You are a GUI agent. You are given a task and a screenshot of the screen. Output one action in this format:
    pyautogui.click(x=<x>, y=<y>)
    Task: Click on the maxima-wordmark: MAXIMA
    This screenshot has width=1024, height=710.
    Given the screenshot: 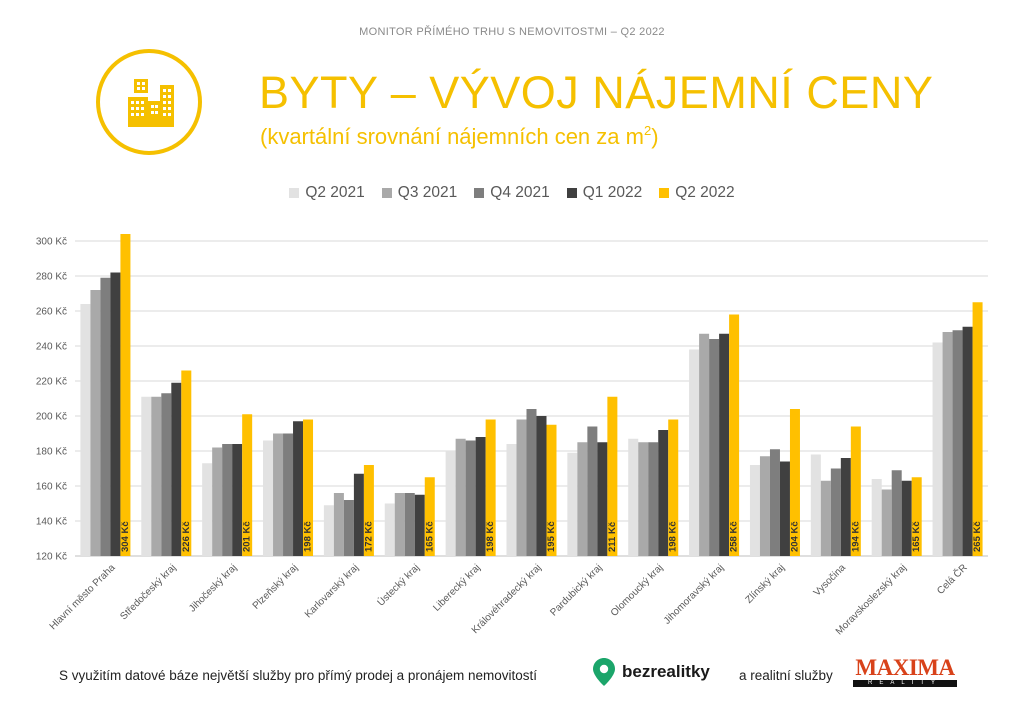 What is the action you would take?
    pyautogui.click(x=905, y=667)
    